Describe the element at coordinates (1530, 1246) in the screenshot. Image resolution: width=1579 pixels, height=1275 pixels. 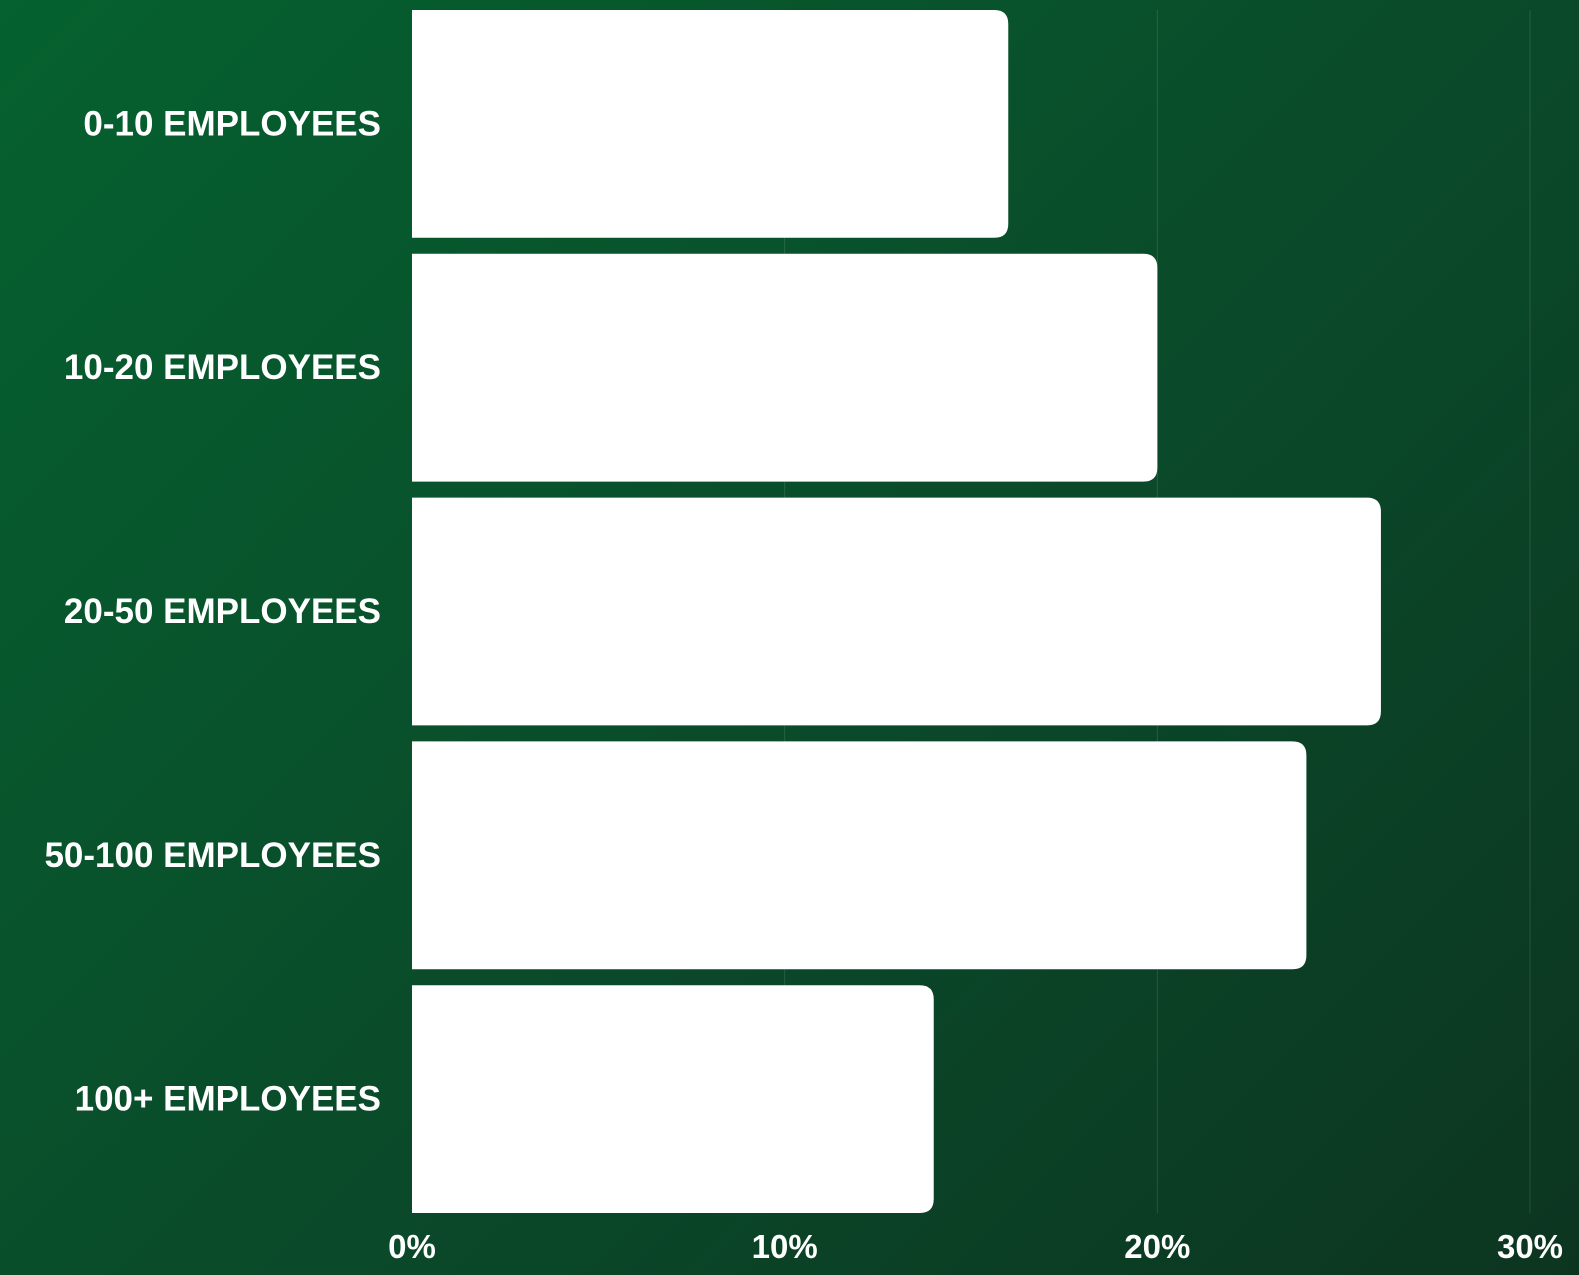
I see `x-tick-label: 30%` at that location.